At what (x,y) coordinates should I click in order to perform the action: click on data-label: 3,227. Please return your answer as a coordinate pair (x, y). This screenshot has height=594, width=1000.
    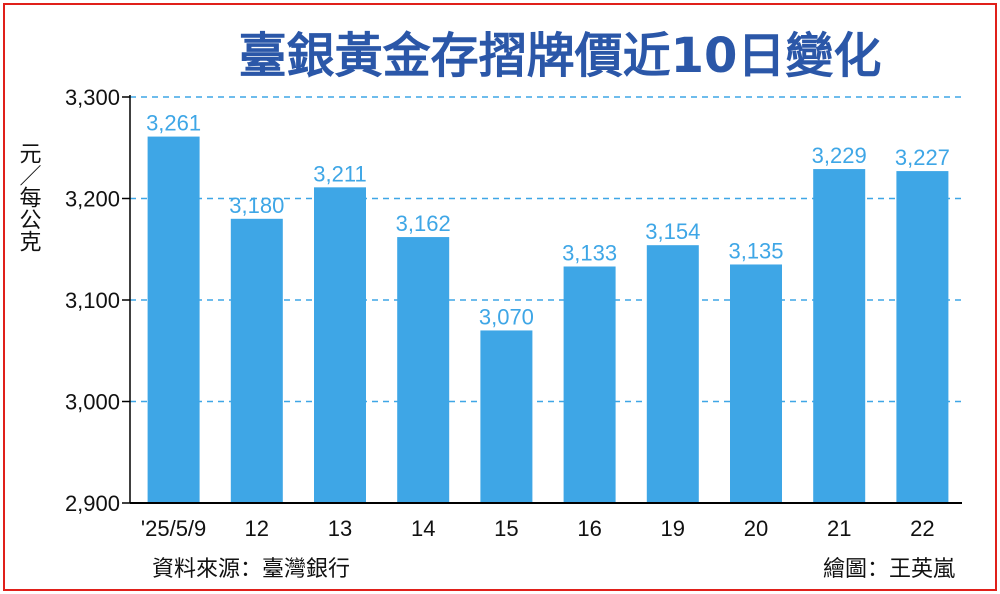
    Looking at the image, I should click on (922, 157).